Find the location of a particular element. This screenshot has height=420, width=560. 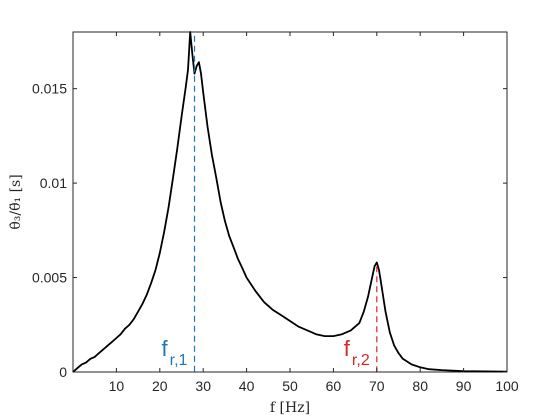

x-axis-label: f [Hz] is located at coordinates (290, 408).